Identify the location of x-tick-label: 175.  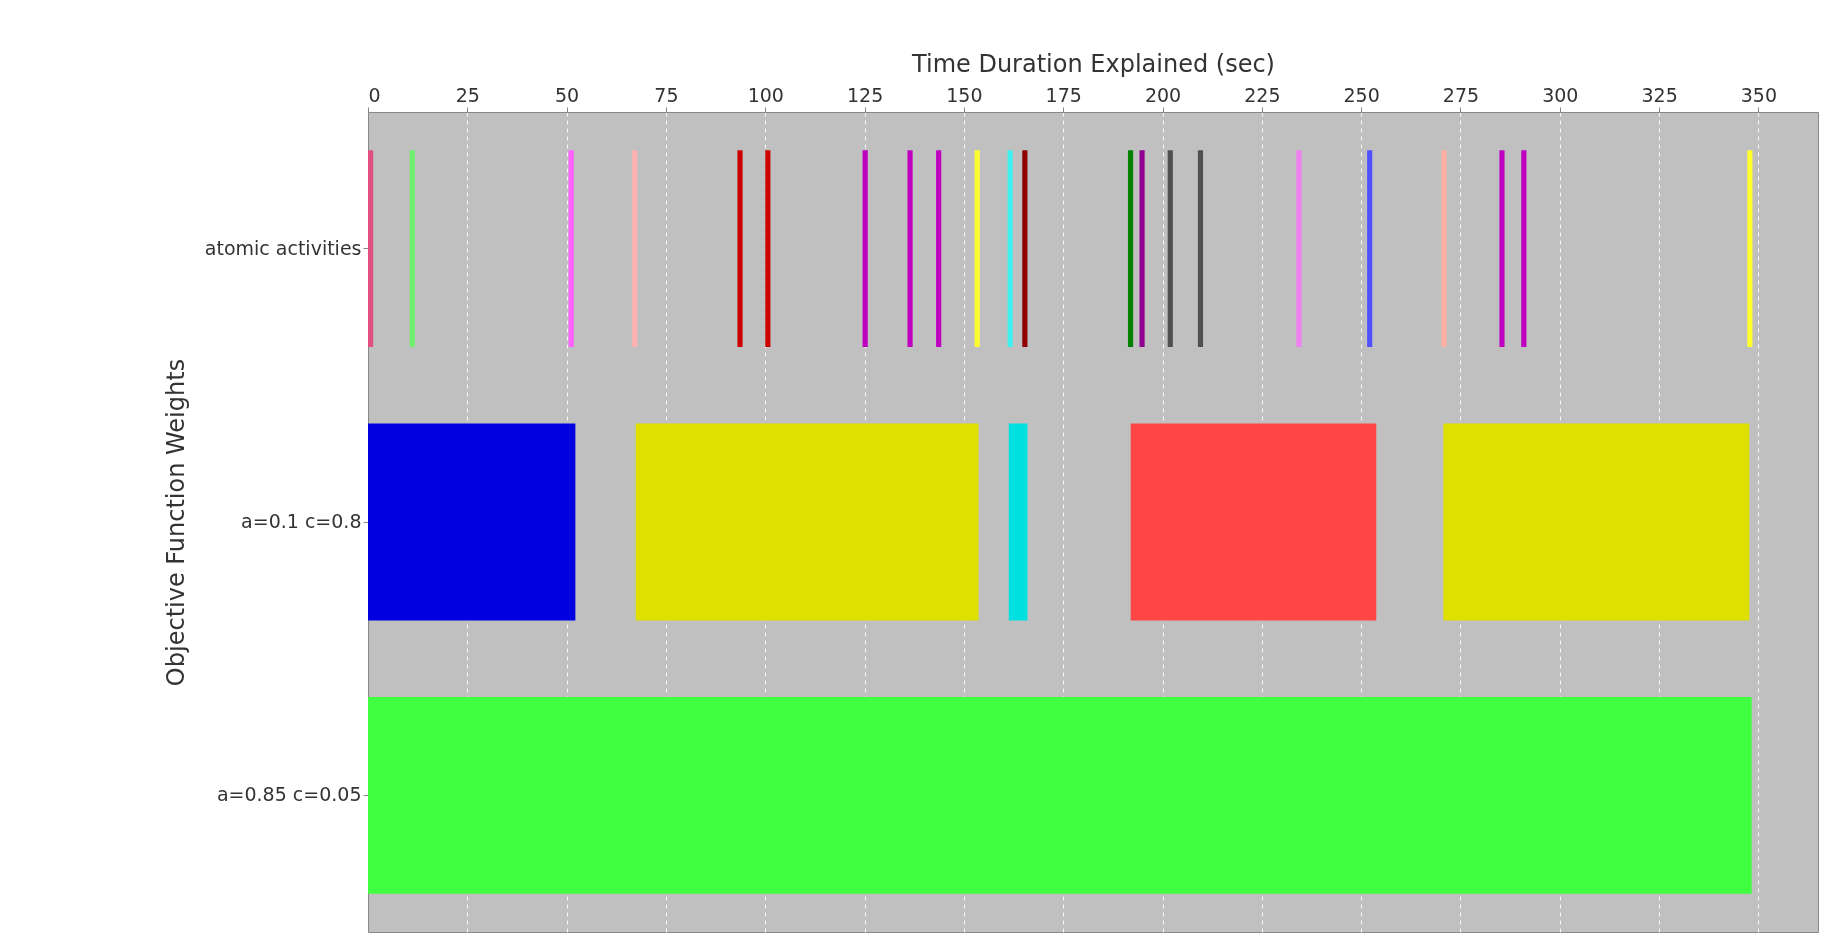
(1063, 94).